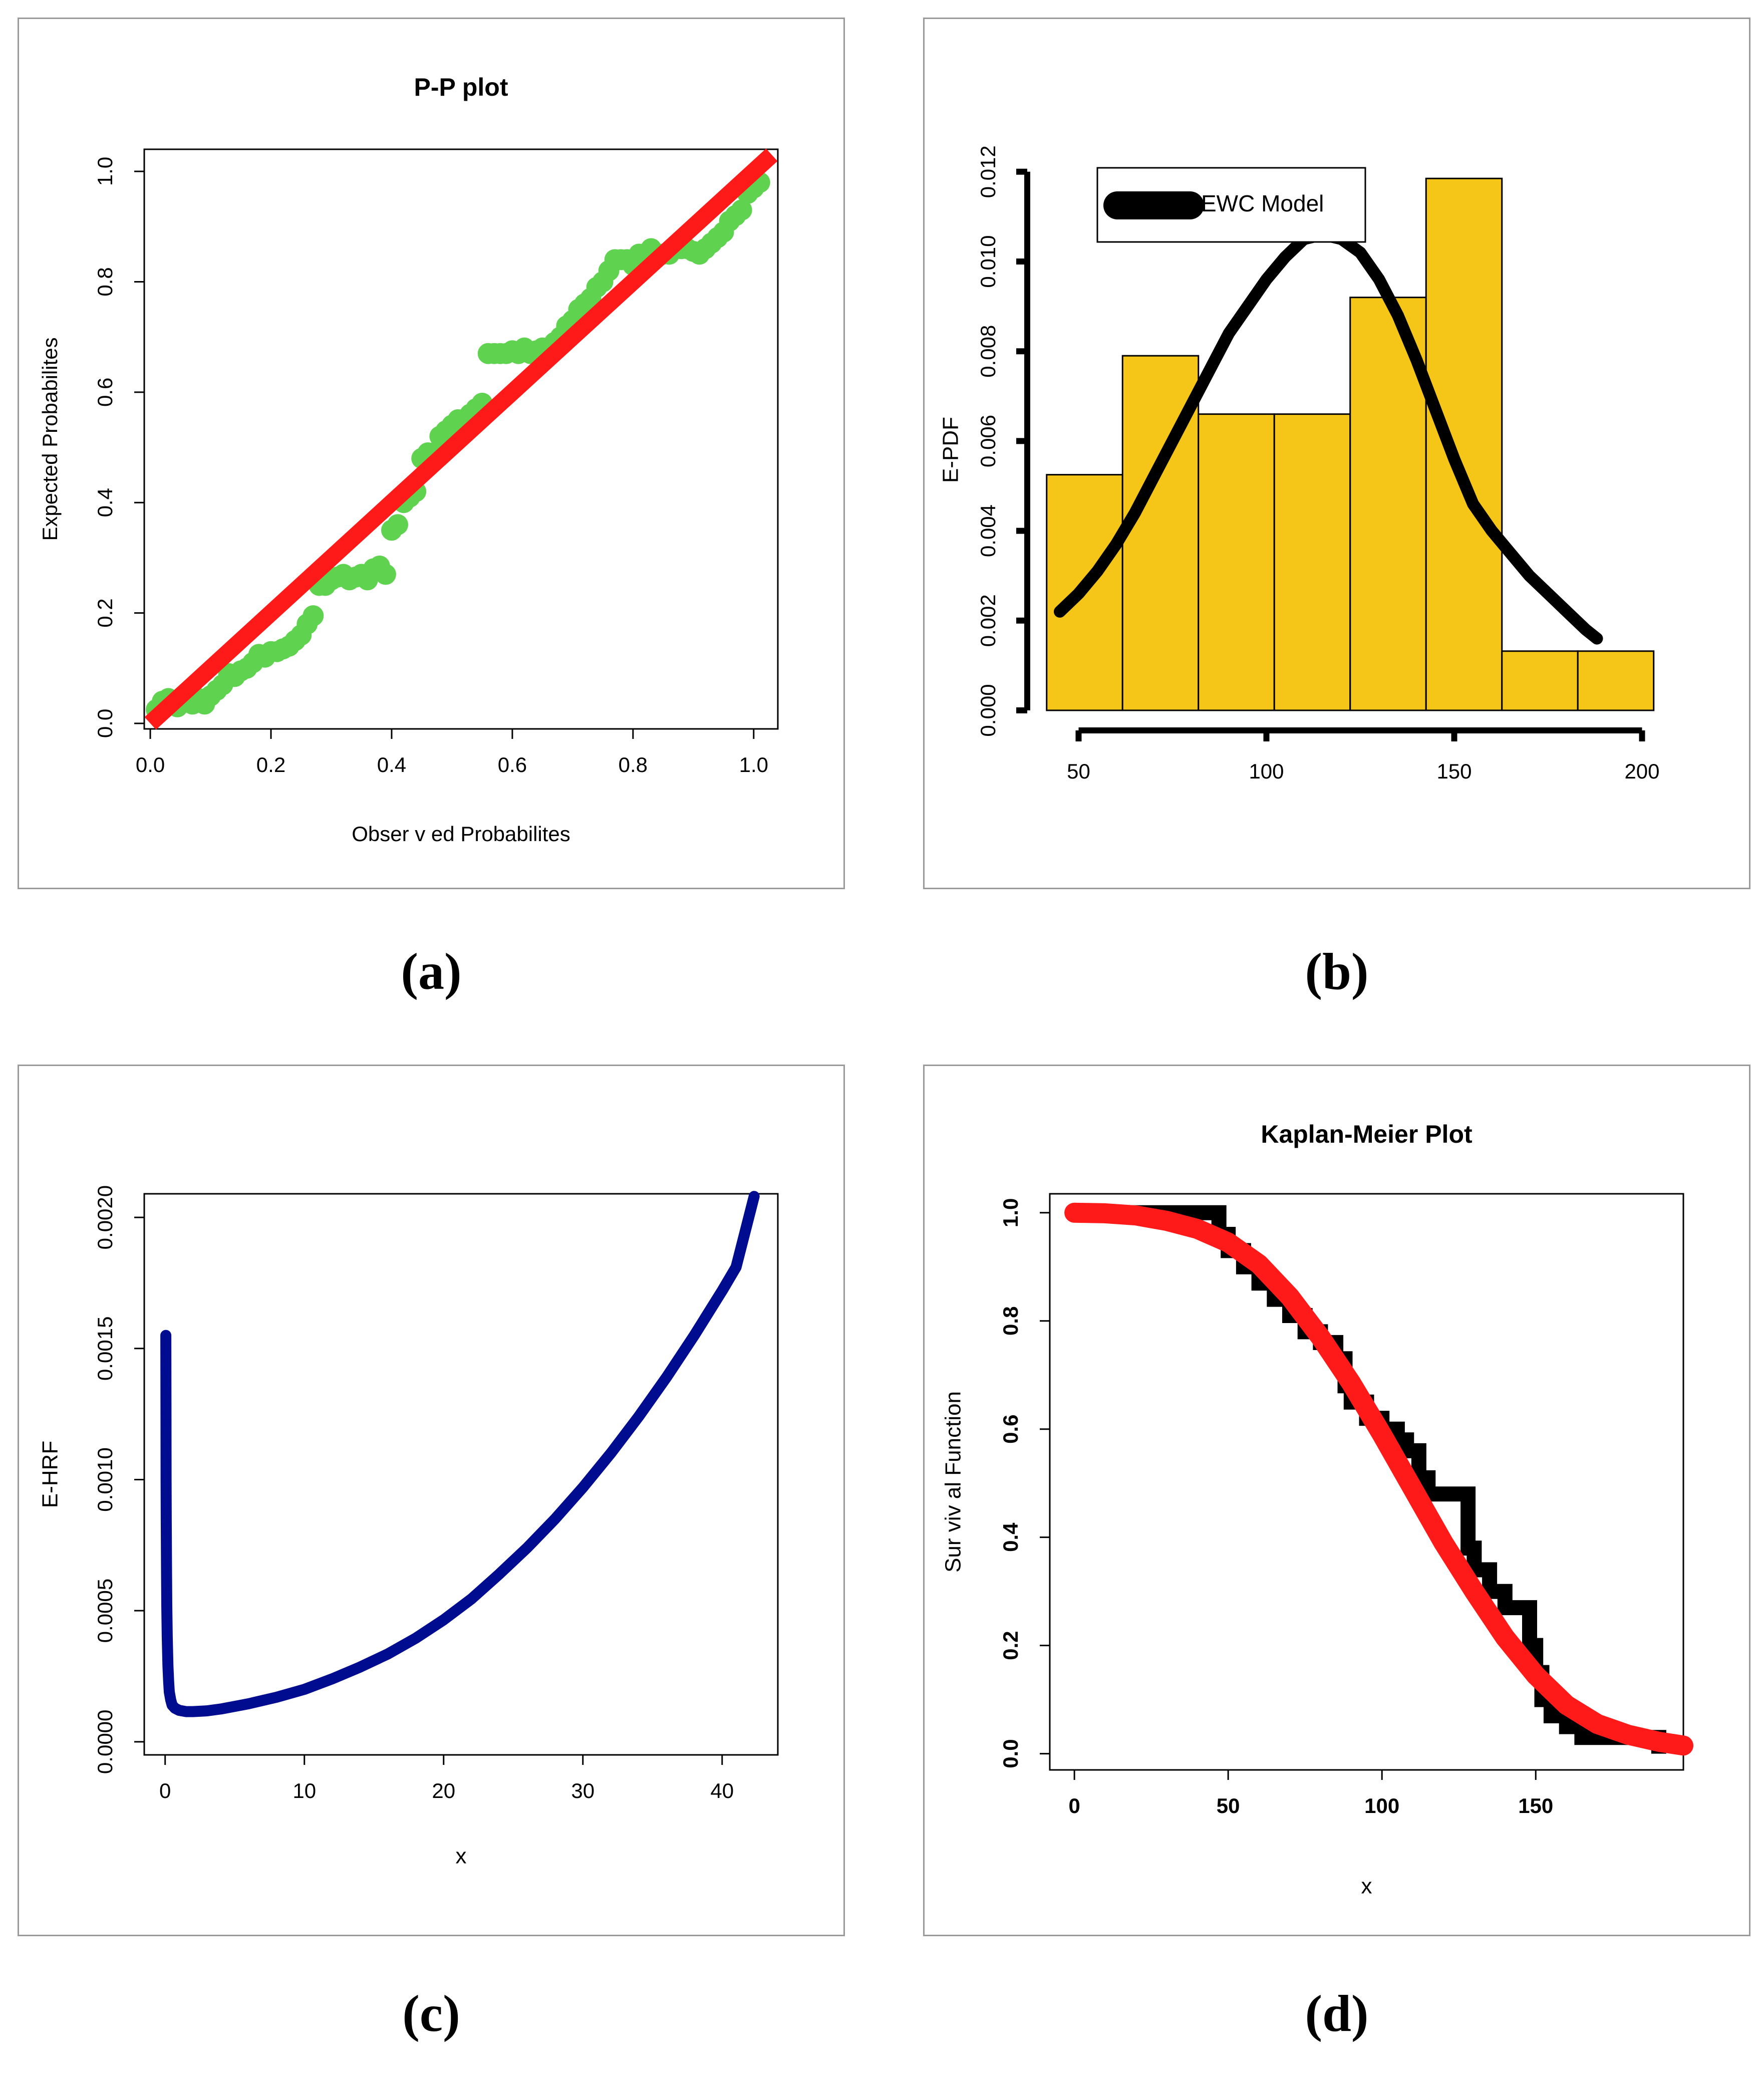 Image resolution: width=1764 pixels, height=2076 pixels. I want to click on x-tick-label: 1.0, so click(753, 765).